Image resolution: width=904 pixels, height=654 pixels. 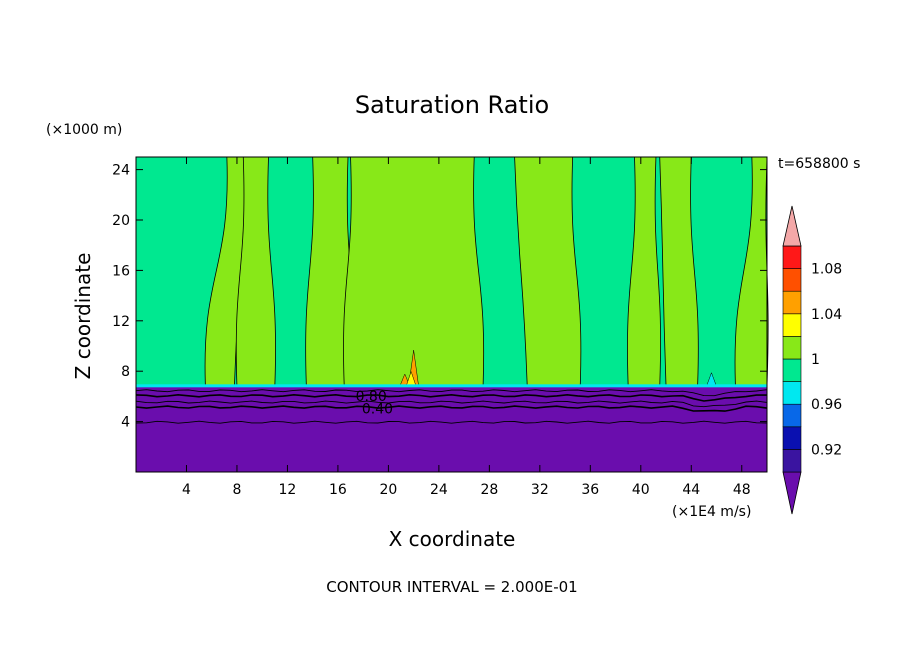 I want to click on colorbar-tick-label: 1.04, so click(x=826, y=315).